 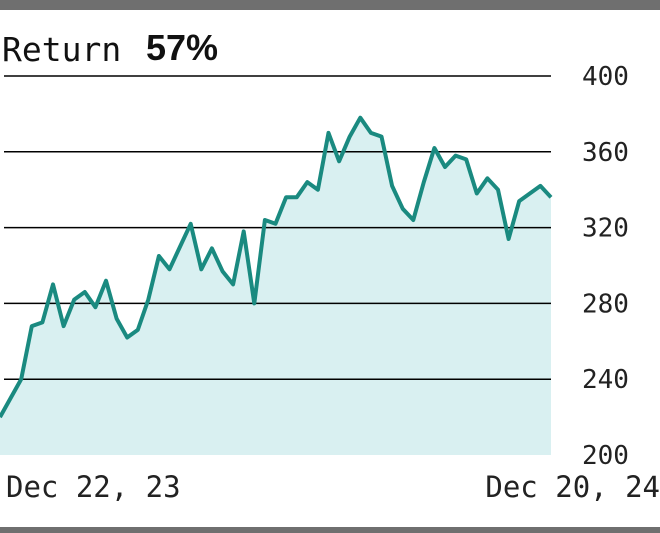 What do you see at coordinates (605, 456) in the screenshot?
I see `y-tick-label: 200` at bounding box center [605, 456].